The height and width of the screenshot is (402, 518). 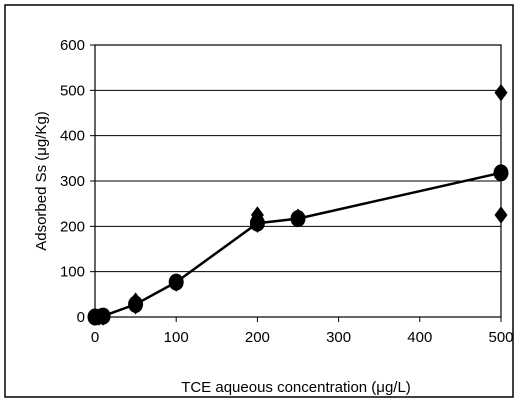 I want to click on x-tick-label: 400, so click(x=419, y=337).